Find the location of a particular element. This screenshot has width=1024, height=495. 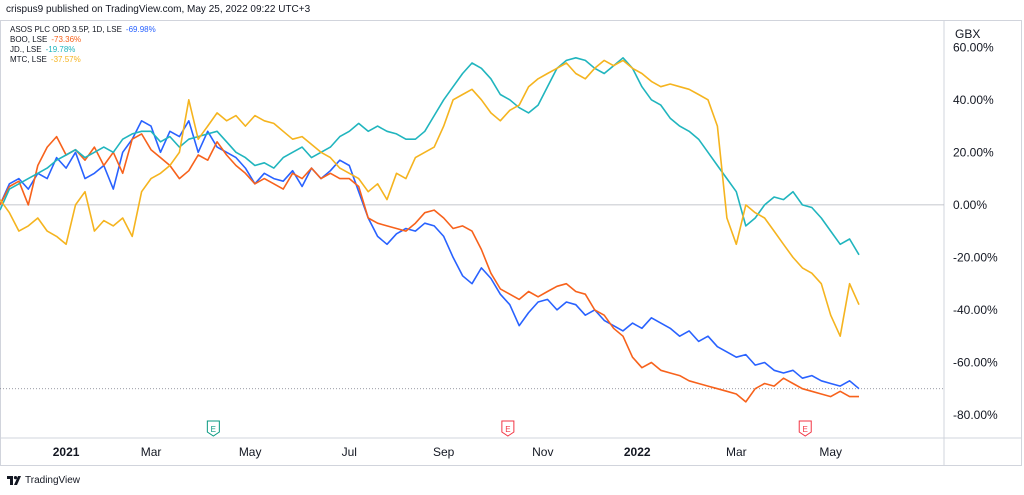

legend-value: -19.78% is located at coordinates (60, 49).